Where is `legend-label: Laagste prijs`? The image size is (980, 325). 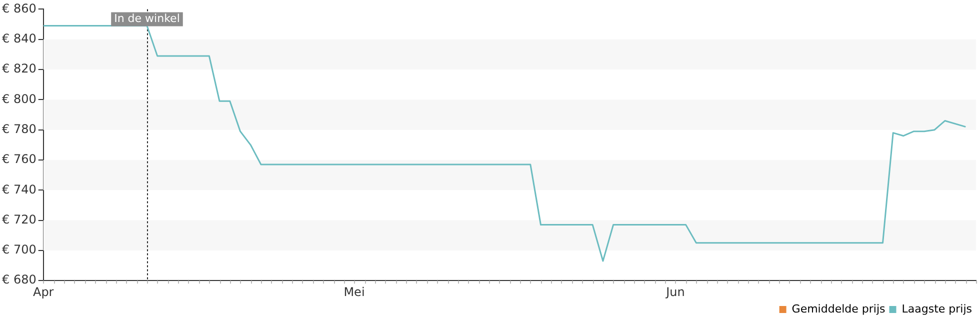 legend-label: Laagste prijs is located at coordinates (937, 309).